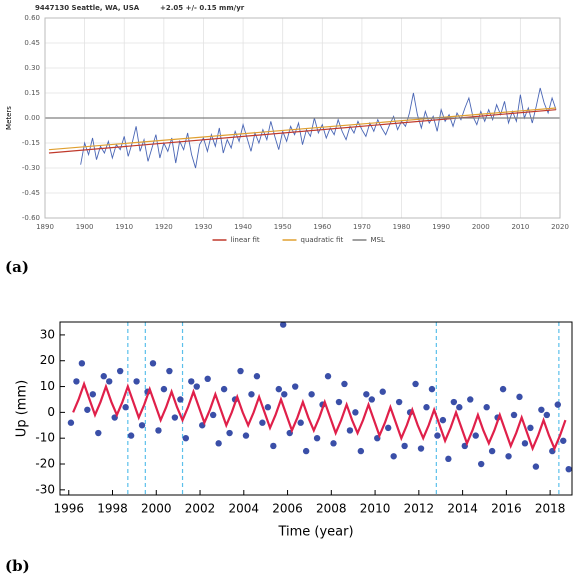  What do you see at coordinates (462, 509) in the screenshot?
I see `x-tick-label: 2014` at bounding box center [462, 509].